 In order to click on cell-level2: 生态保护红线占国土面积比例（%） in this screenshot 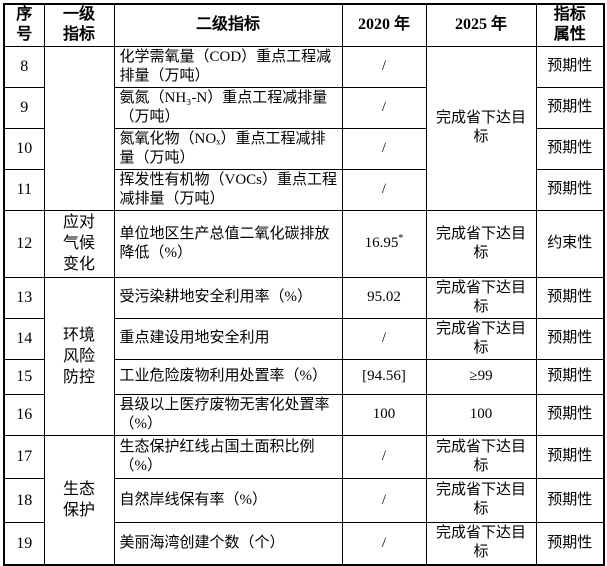, I will do `click(228, 456)`.